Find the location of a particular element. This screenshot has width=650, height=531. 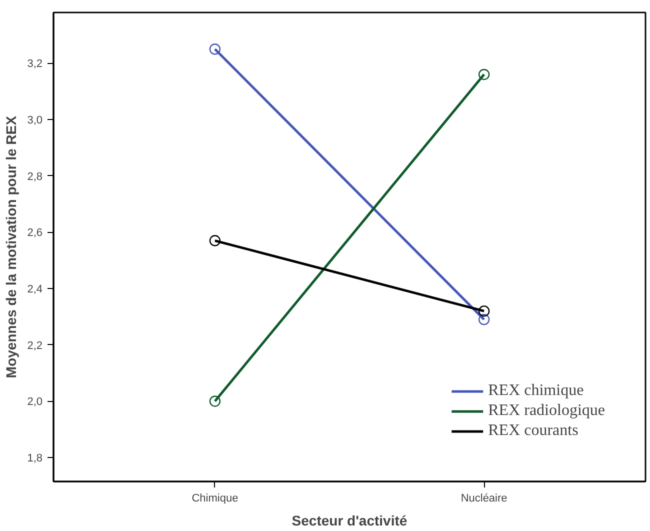

y-axis-title: Moyennes de la motivation pour le REX is located at coordinates (11, 246).